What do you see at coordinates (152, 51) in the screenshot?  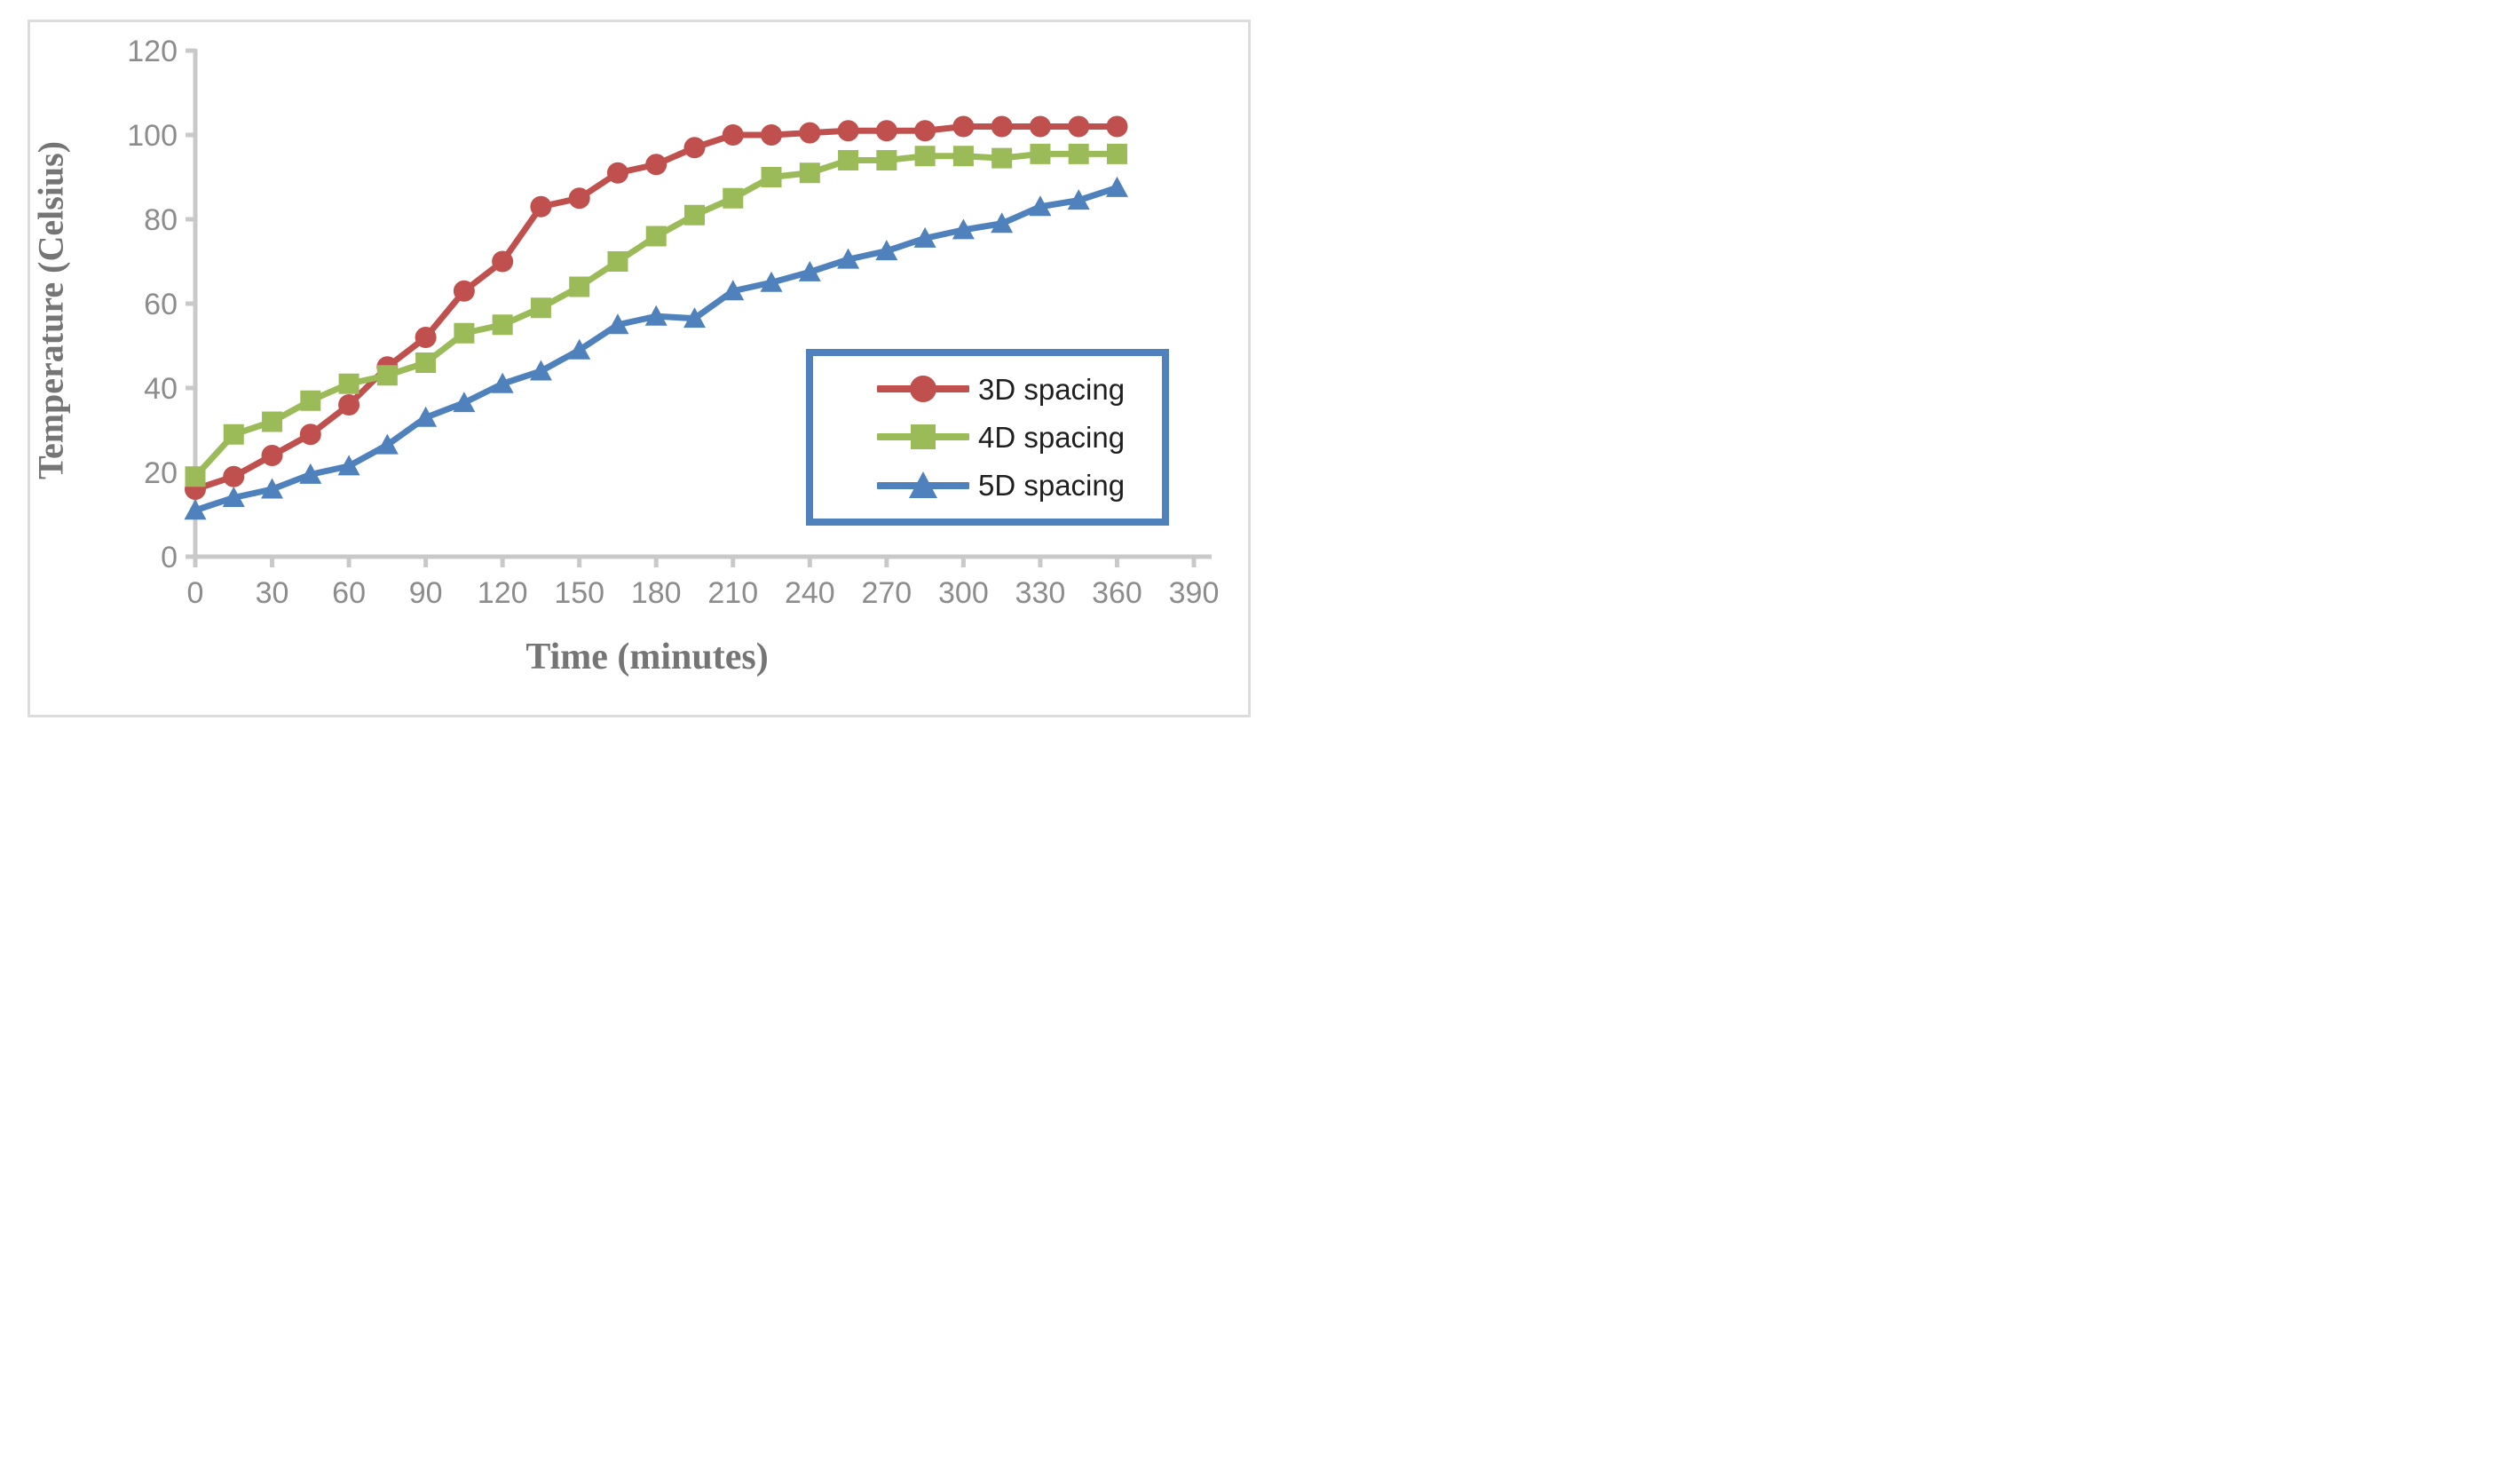 I see `y-tick-label: 120` at bounding box center [152, 51].